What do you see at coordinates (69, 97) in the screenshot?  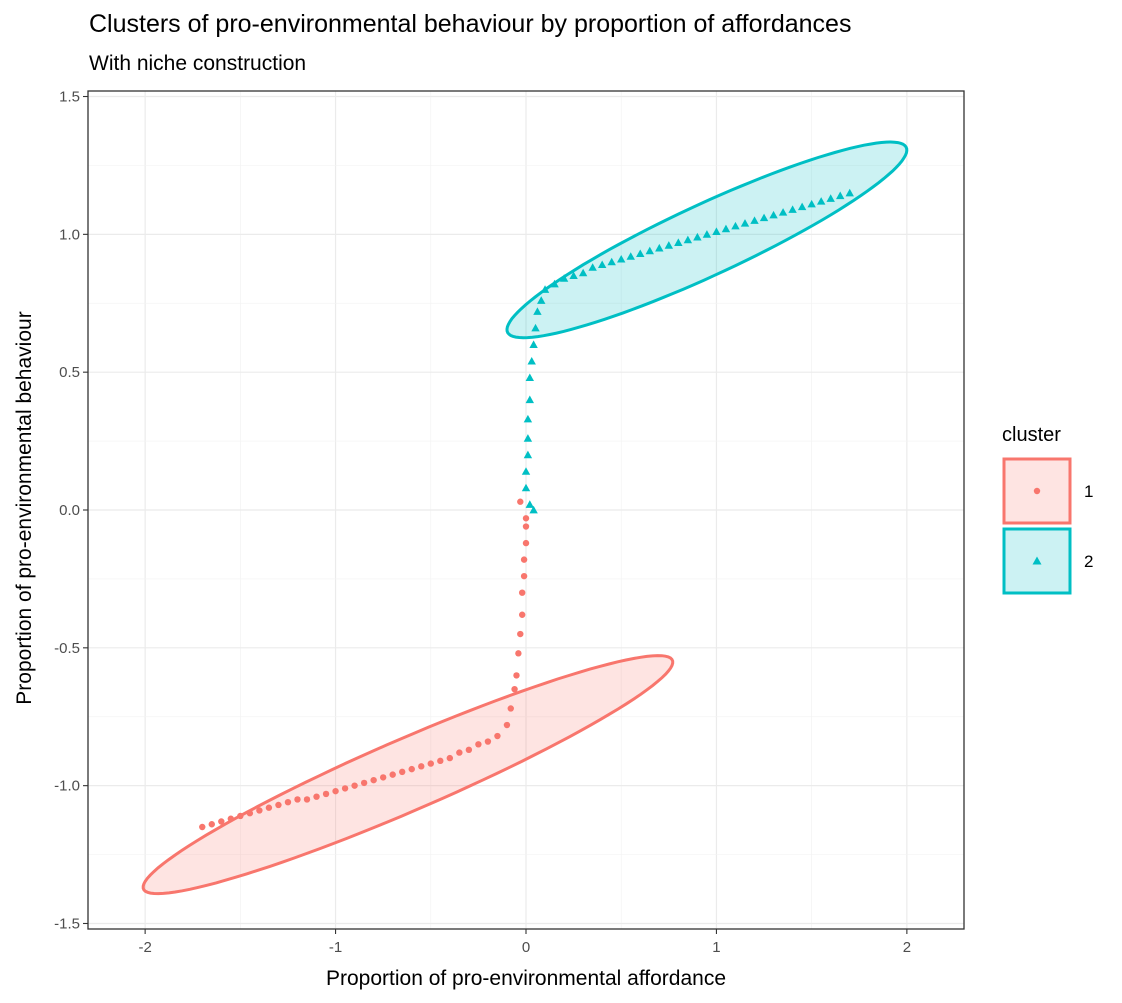 I see `y-tick-label: 1.5` at bounding box center [69, 97].